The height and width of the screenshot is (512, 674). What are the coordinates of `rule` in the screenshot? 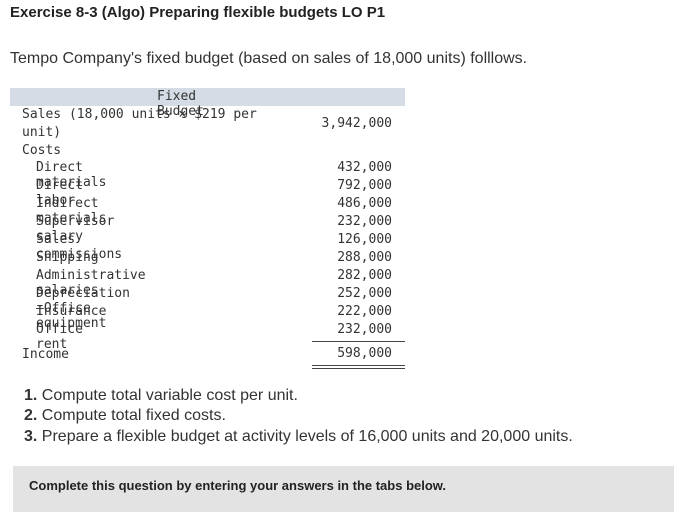 It's located at (358, 341).